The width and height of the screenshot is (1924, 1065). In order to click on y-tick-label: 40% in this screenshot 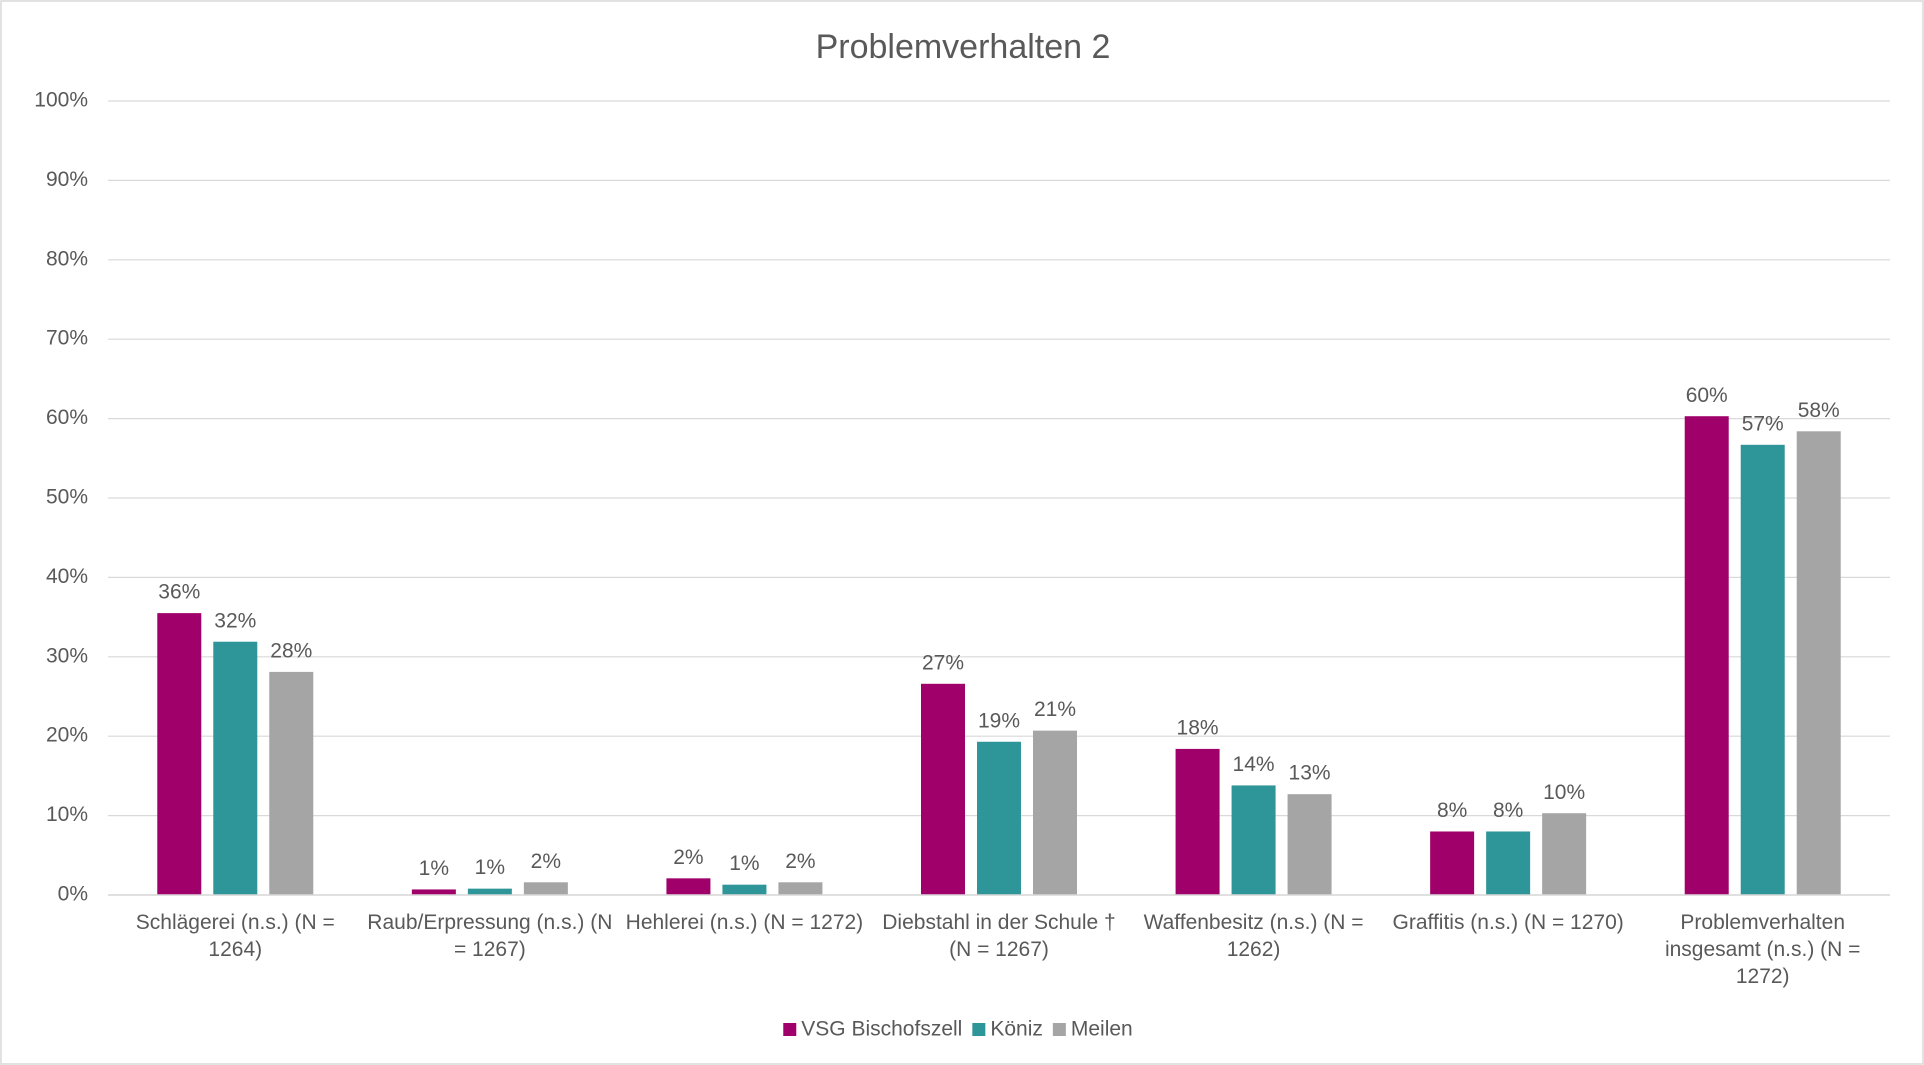, I will do `click(67, 576)`.